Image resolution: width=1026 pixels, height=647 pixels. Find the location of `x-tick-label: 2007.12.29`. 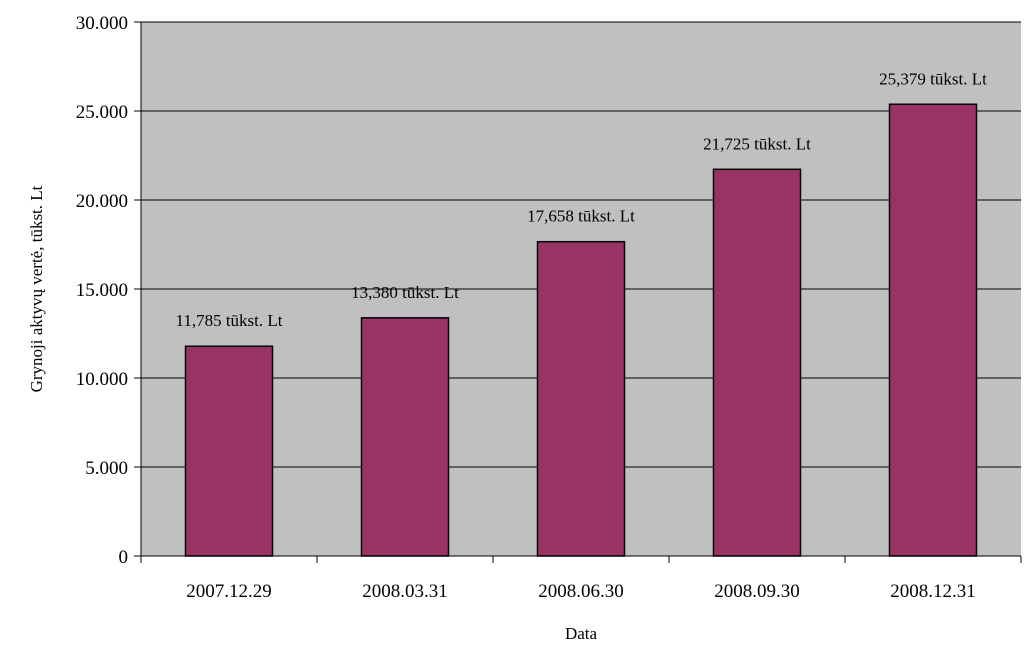

x-tick-label: 2007.12.29 is located at coordinates (229, 591).